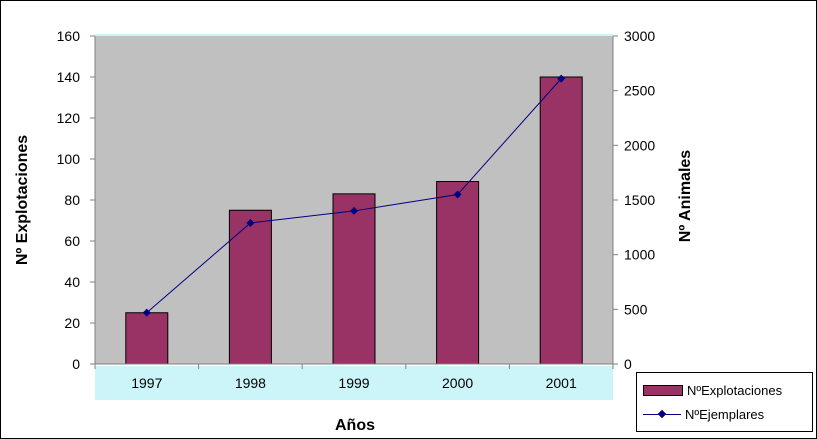 This screenshot has width=817, height=439. I want to click on y-right-tick-label: 1000, so click(639, 255).